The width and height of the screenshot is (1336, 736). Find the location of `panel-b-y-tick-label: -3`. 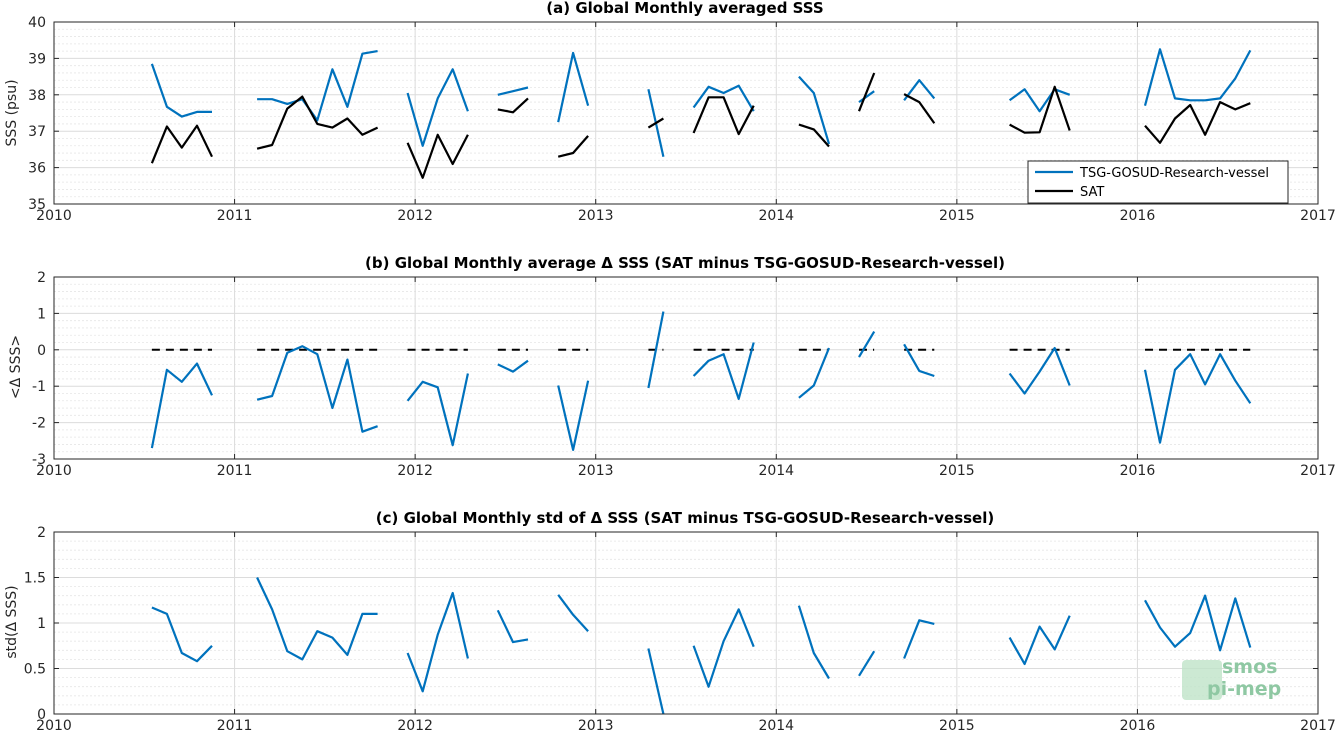

panel-b-y-tick-label: -3 is located at coordinates (39, 460).